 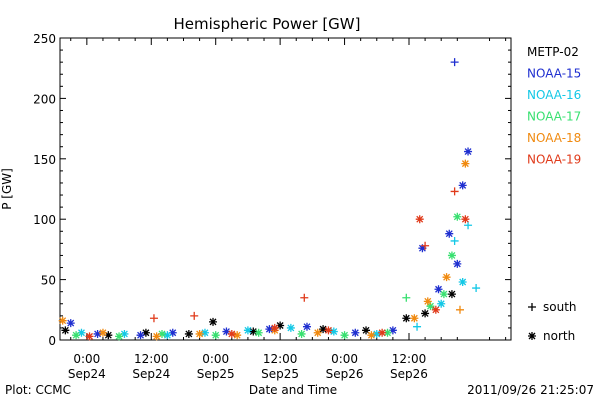 What do you see at coordinates (554, 117) in the screenshot?
I see `legend-entry: NOAA-17` at bounding box center [554, 117].